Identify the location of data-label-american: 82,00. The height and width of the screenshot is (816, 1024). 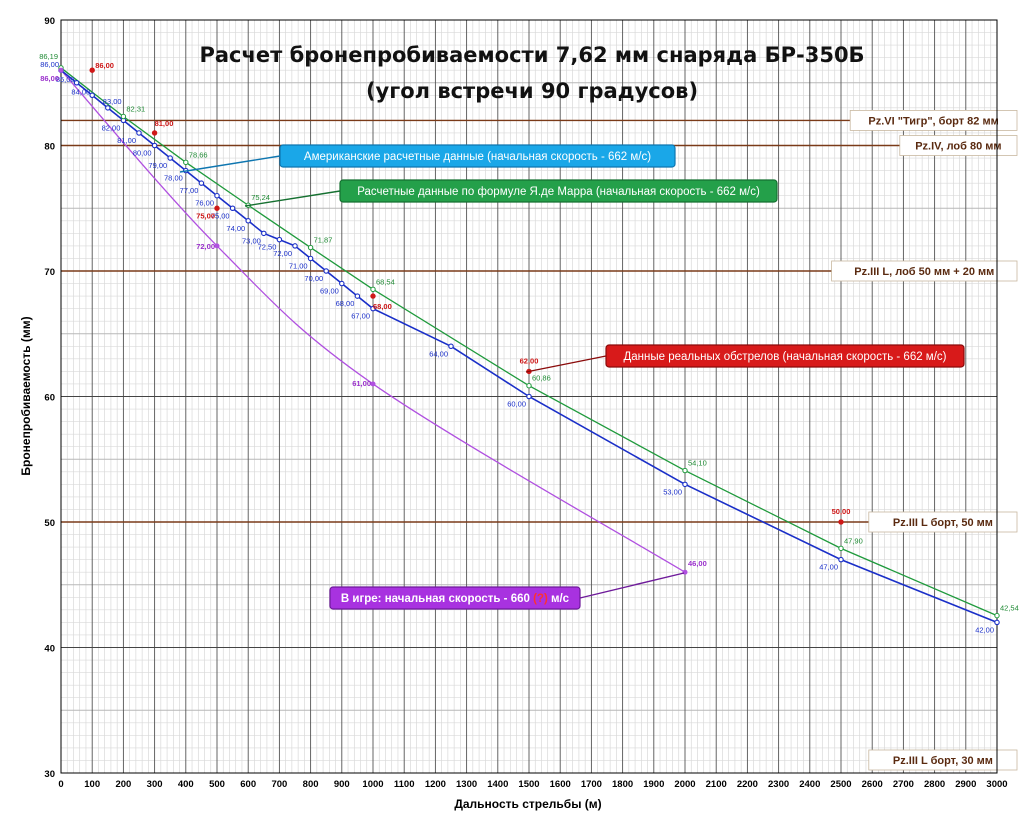
(111, 127).